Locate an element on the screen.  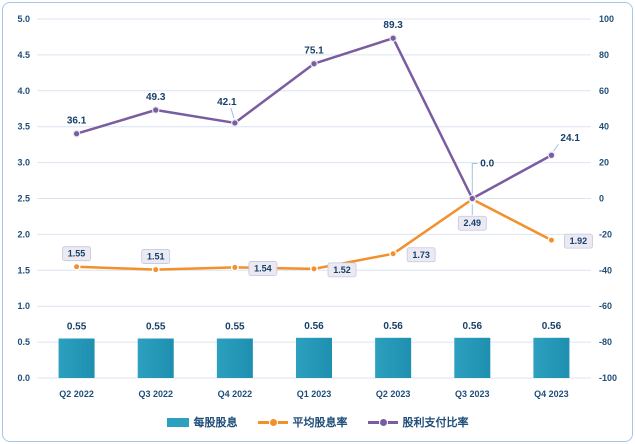
right-axis-tick: 0 is located at coordinates (601, 199).